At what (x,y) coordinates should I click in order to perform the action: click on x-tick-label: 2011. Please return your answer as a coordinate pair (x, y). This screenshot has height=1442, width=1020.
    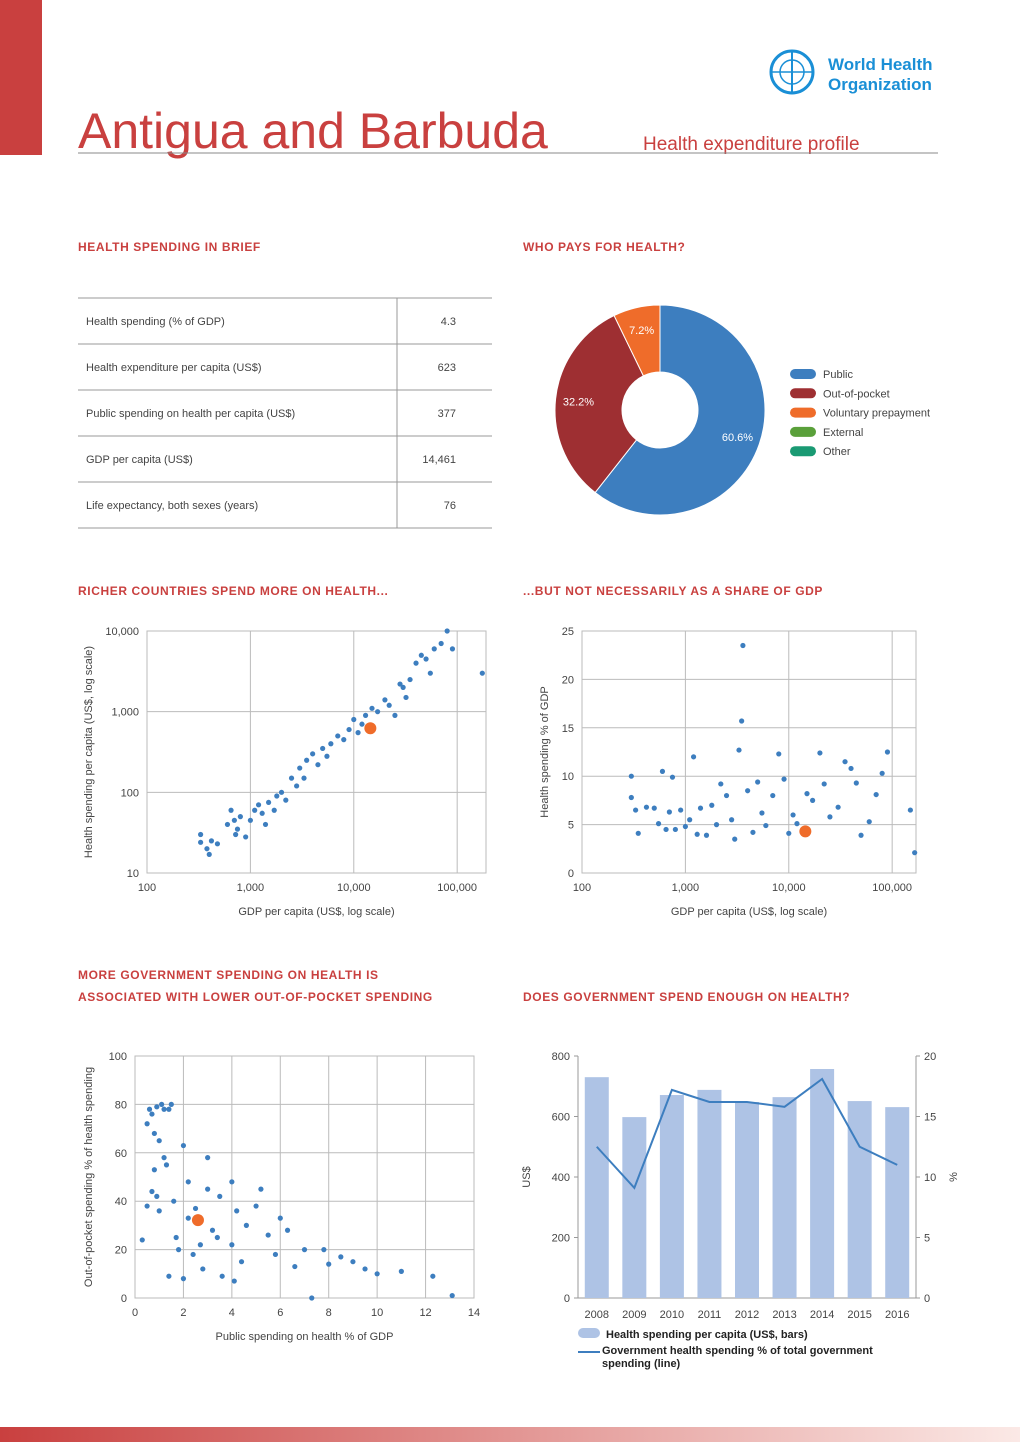
    Looking at the image, I should click on (710, 1315).